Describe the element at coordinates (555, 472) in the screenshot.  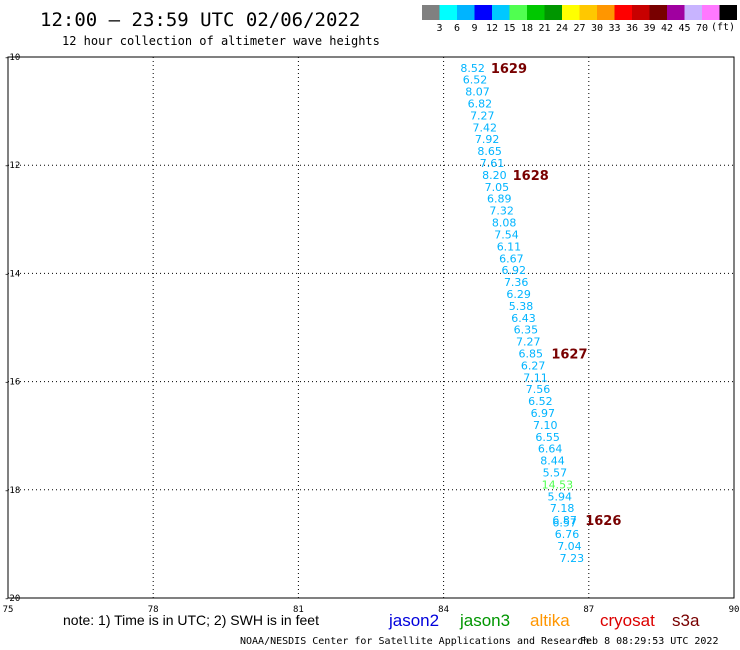
I see `swh-value: 5.57` at that location.